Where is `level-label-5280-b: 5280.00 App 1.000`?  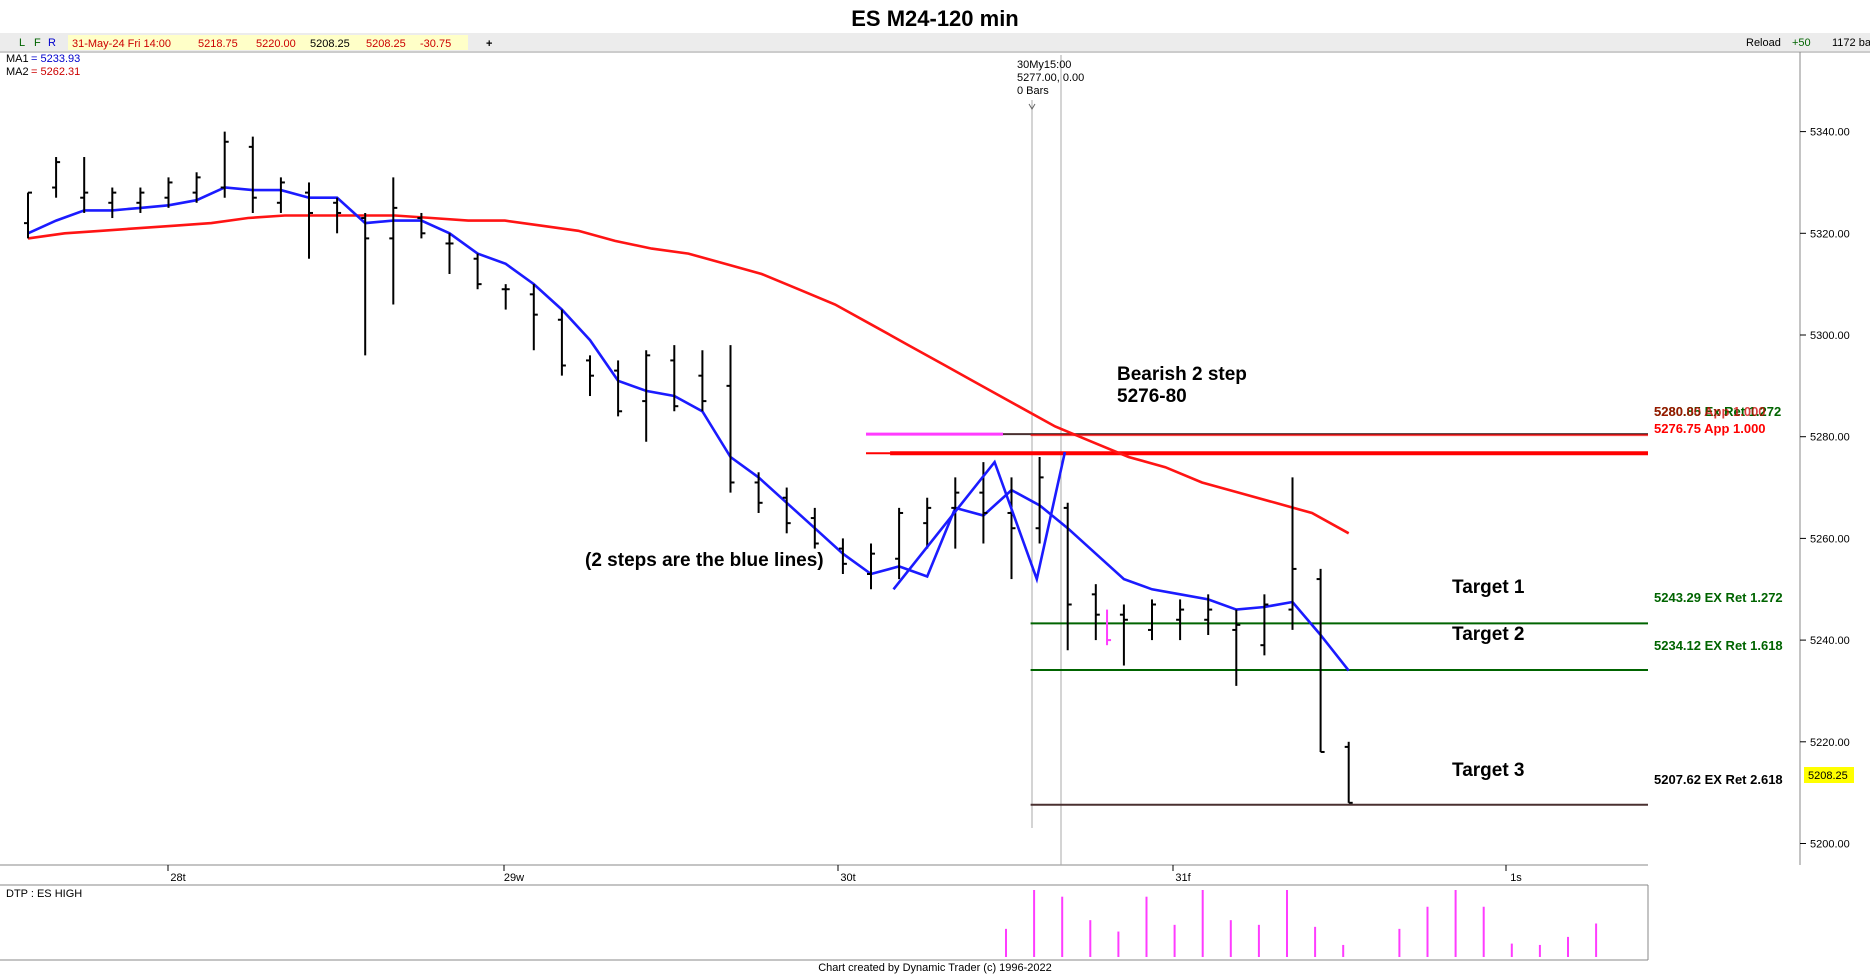
level-label-5280-b: 5280.00 App 1.000 is located at coordinates (1710, 411).